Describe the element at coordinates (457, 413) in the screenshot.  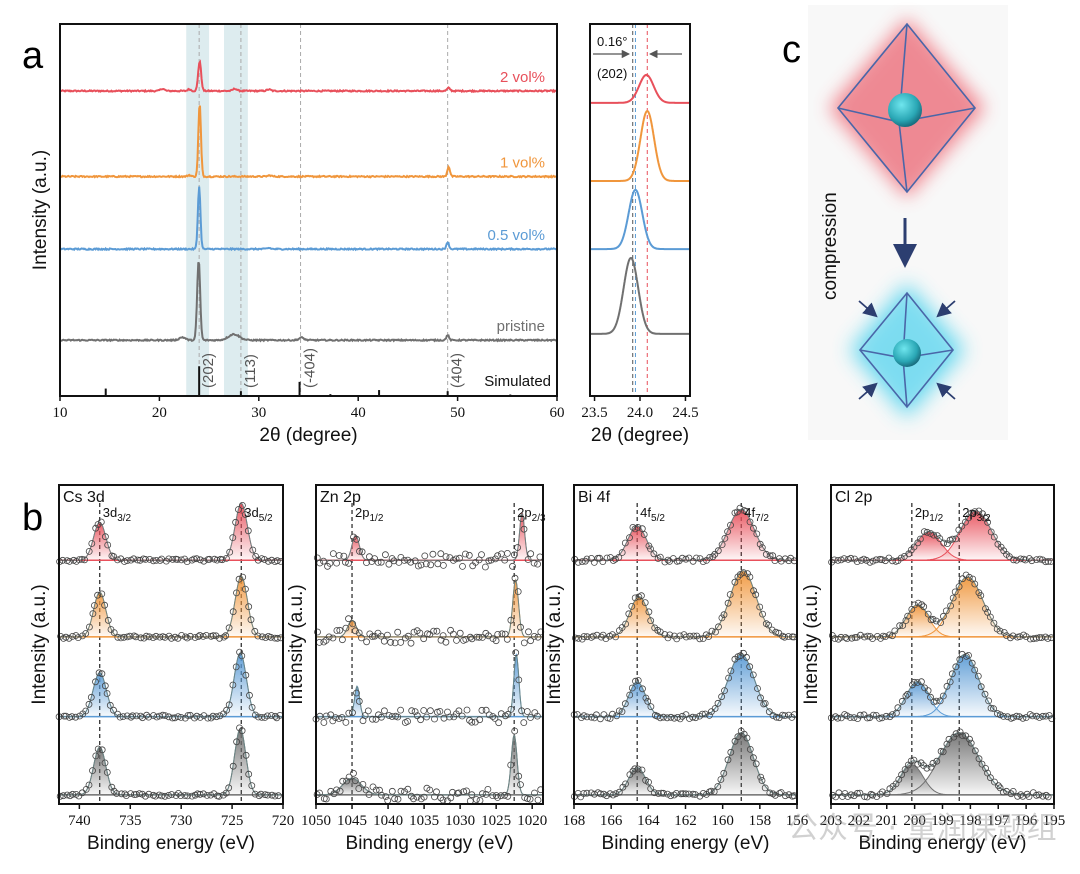
I see `x-tick-label: 50` at that location.